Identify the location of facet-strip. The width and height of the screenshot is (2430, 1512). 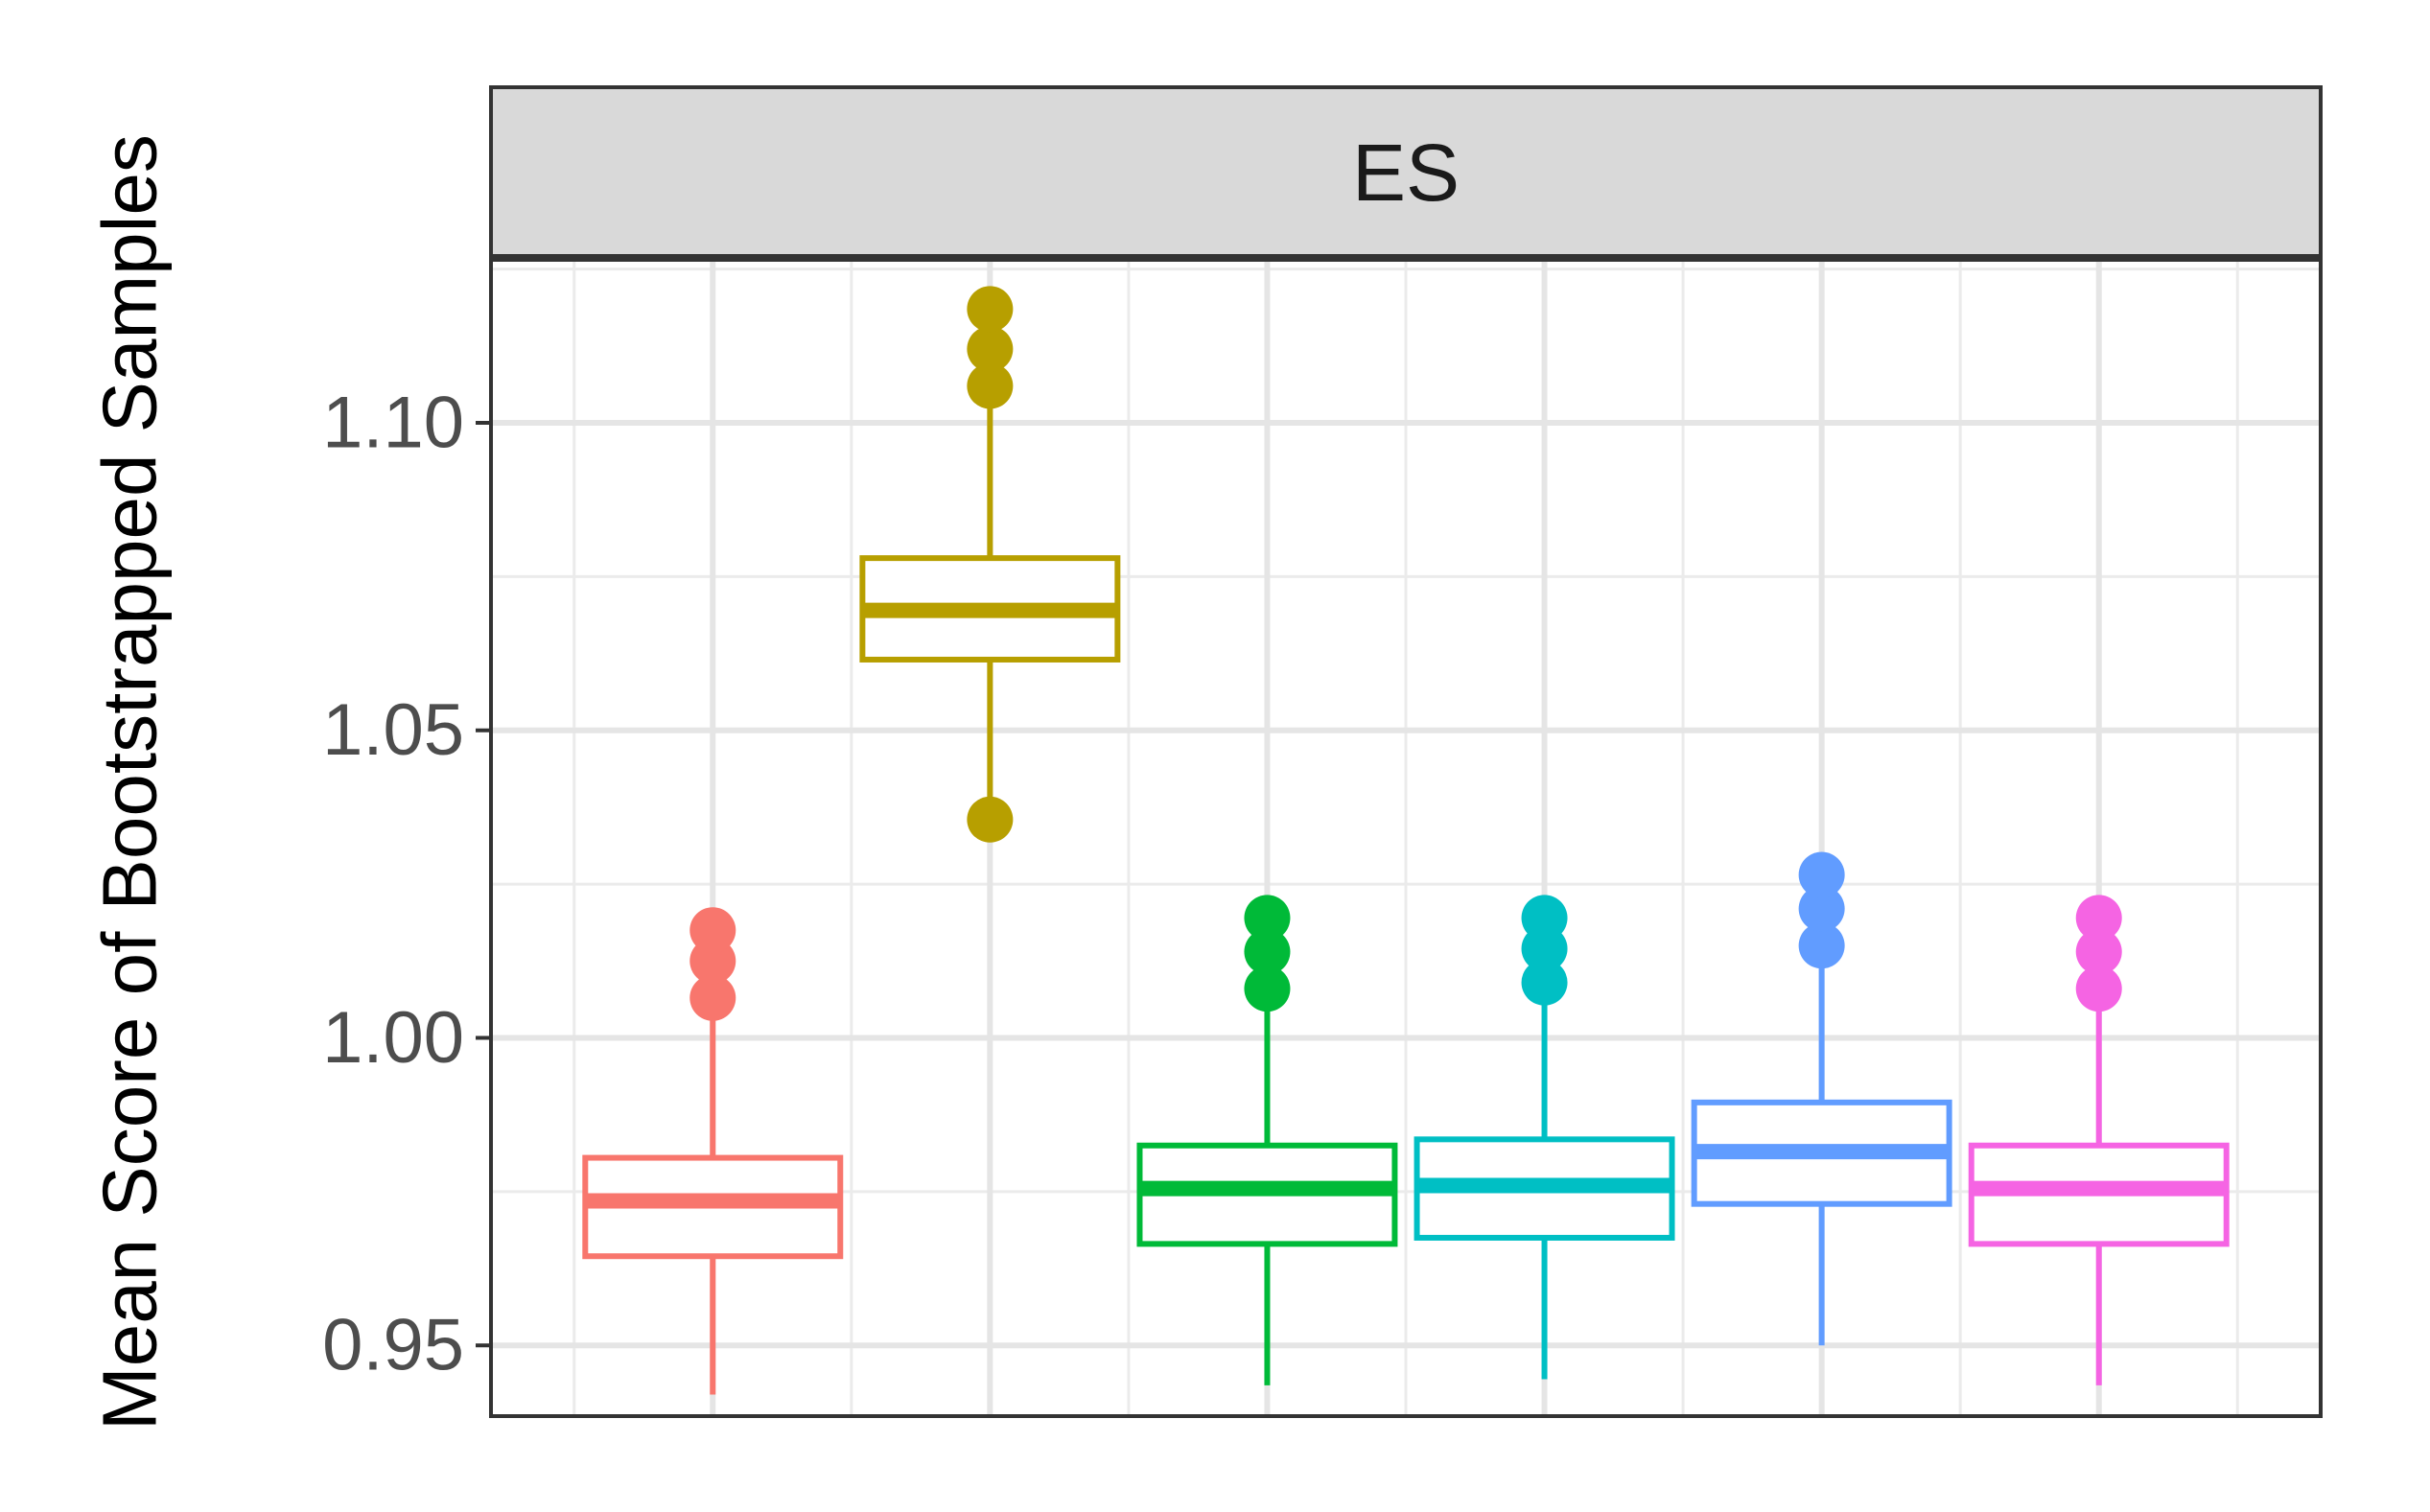
(1406, 171).